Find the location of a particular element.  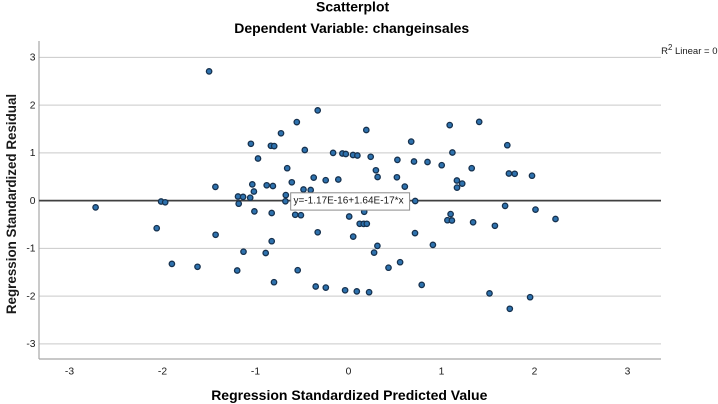

svg-text: R2 Linear = 0 is located at coordinates (689, 50).